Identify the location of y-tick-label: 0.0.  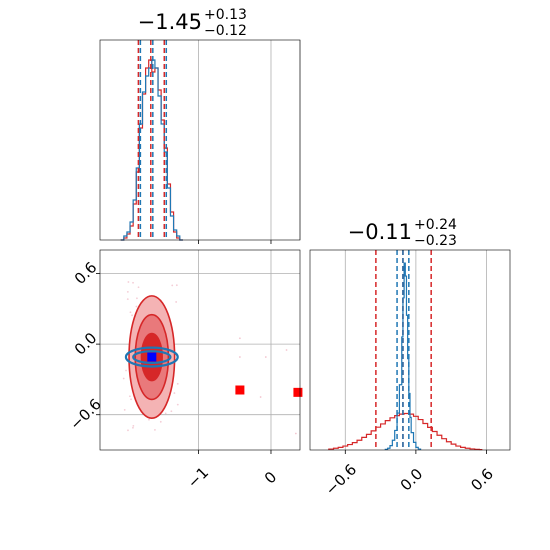
(86, 344).